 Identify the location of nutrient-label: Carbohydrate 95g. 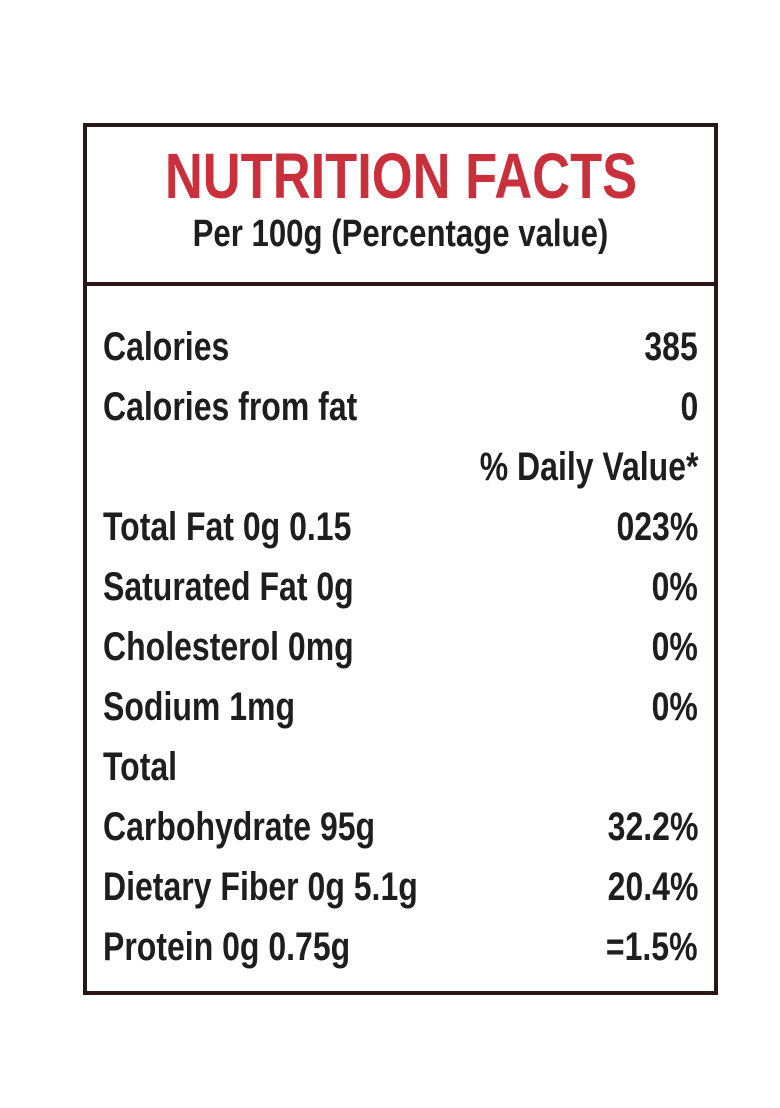
(239, 827).